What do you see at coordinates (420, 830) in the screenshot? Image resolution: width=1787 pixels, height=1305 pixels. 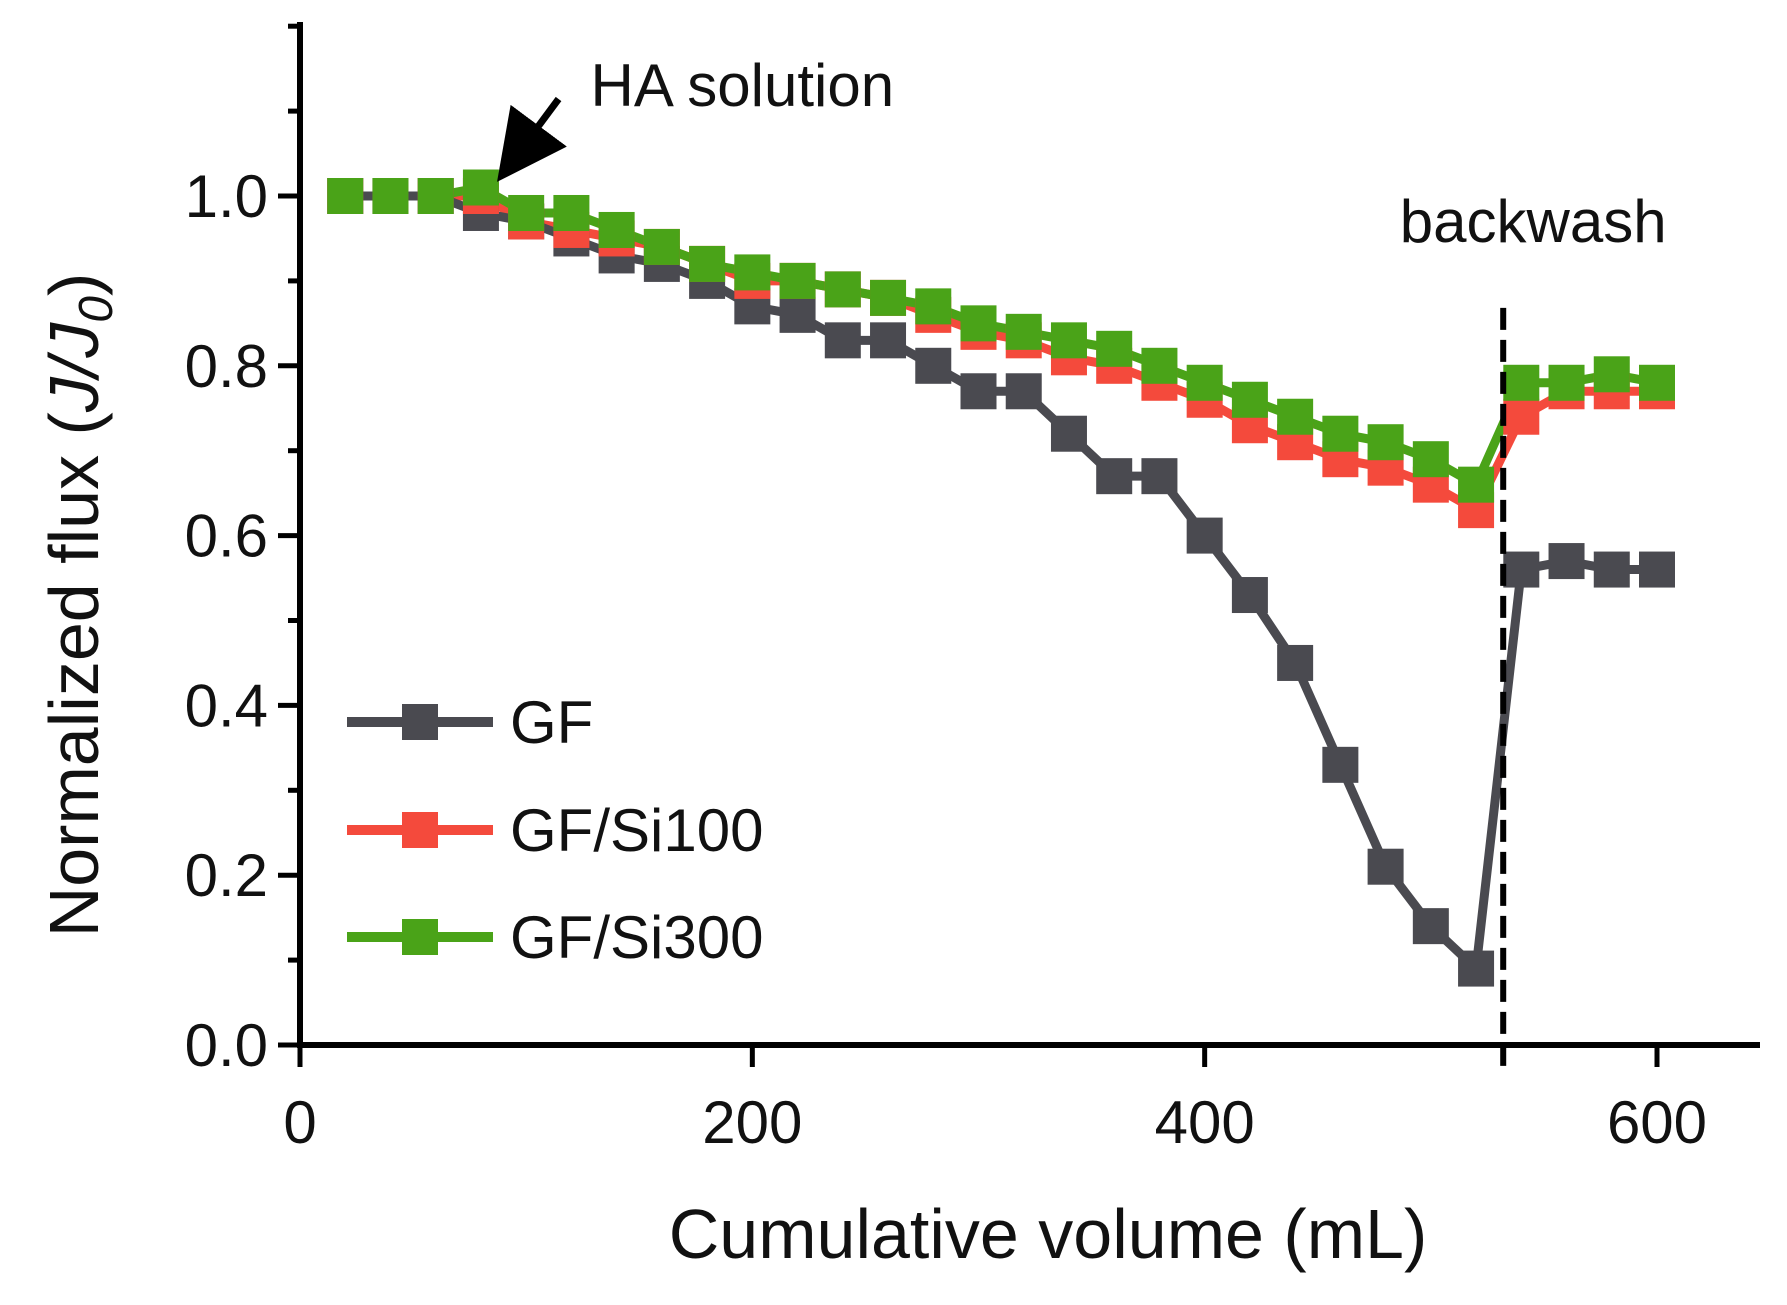 I see `legend-marker-gf-si100` at bounding box center [420, 830].